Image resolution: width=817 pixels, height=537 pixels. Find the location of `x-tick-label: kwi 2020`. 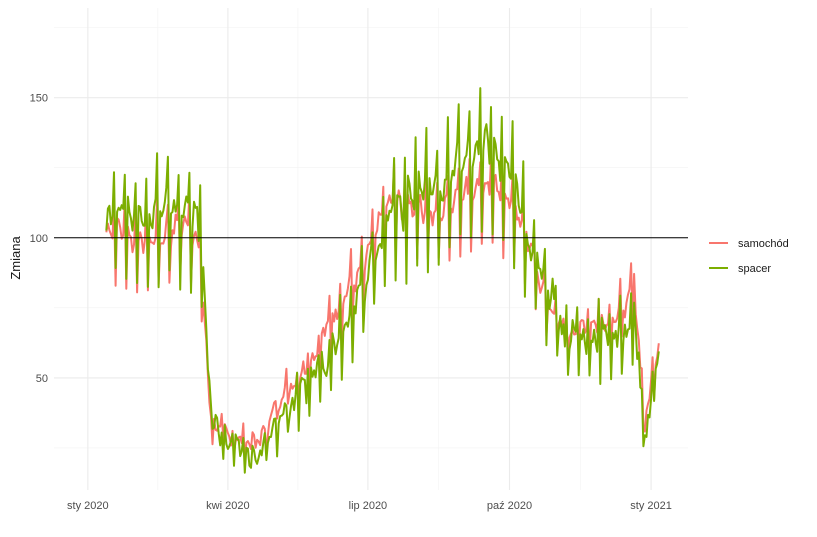

x-tick-label: kwi 2020 is located at coordinates (227, 506).